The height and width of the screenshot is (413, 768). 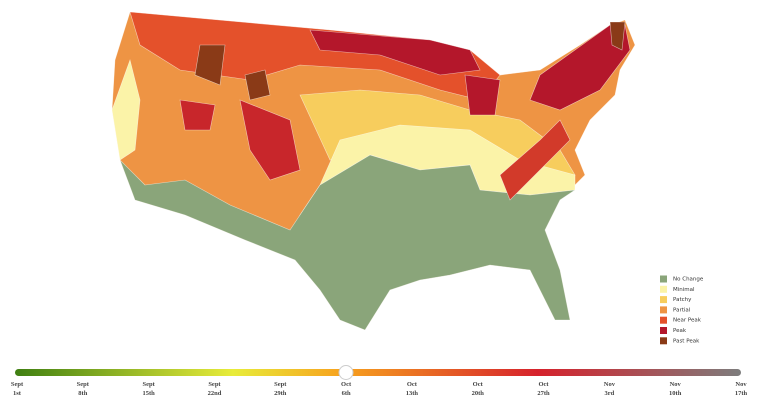 What do you see at coordinates (270, 140) in the screenshot?
I see `region-peak-rockies` at bounding box center [270, 140].